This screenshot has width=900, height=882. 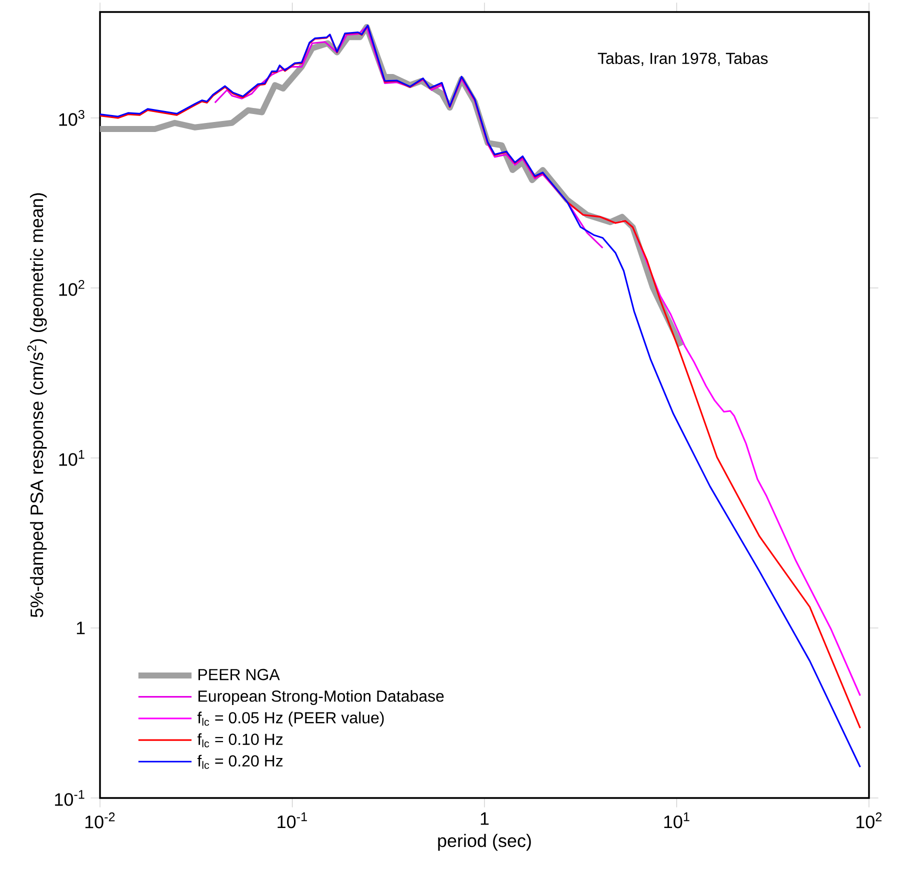 What do you see at coordinates (677, 820) in the screenshot?
I see `x-tick-label: 10$^{1}$` at bounding box center [677, 820].